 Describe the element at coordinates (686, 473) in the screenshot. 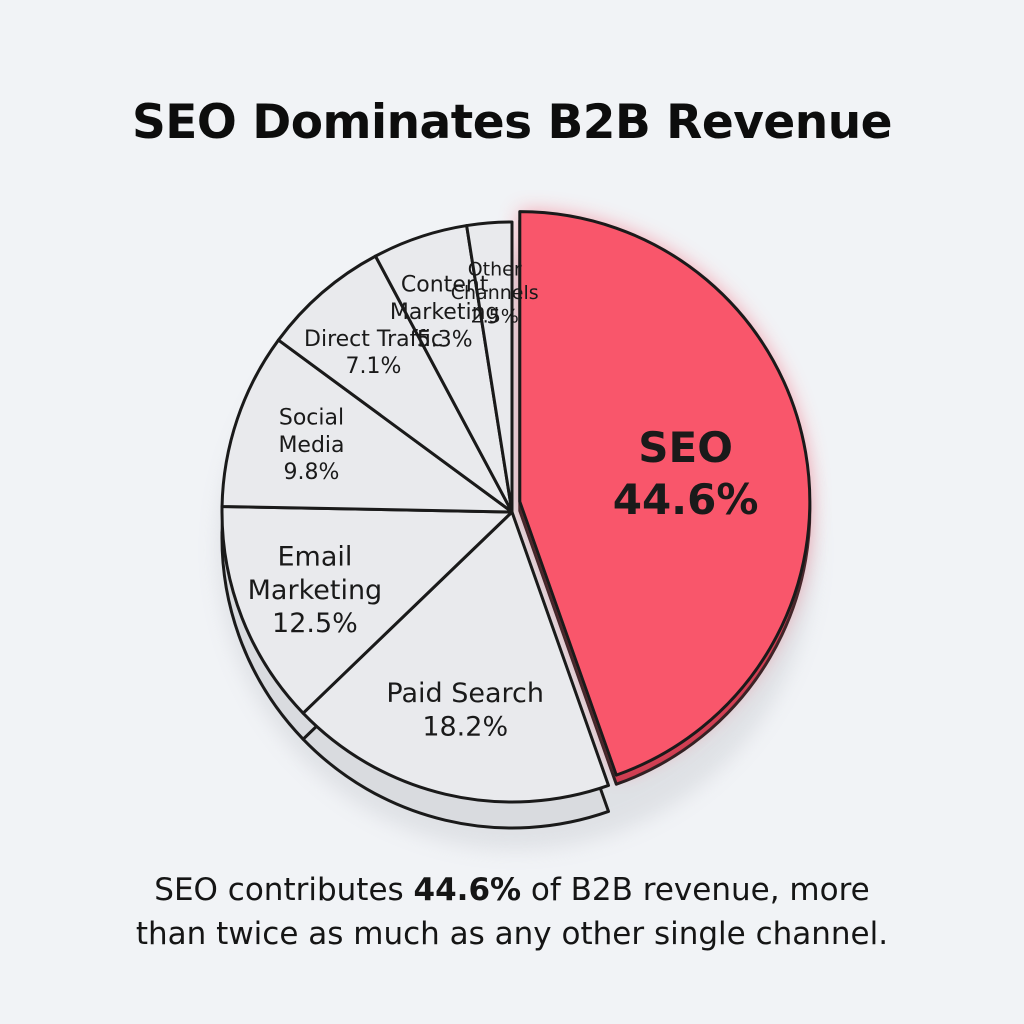

I see `slice-label-seo: SEO 44.6%` at that location.